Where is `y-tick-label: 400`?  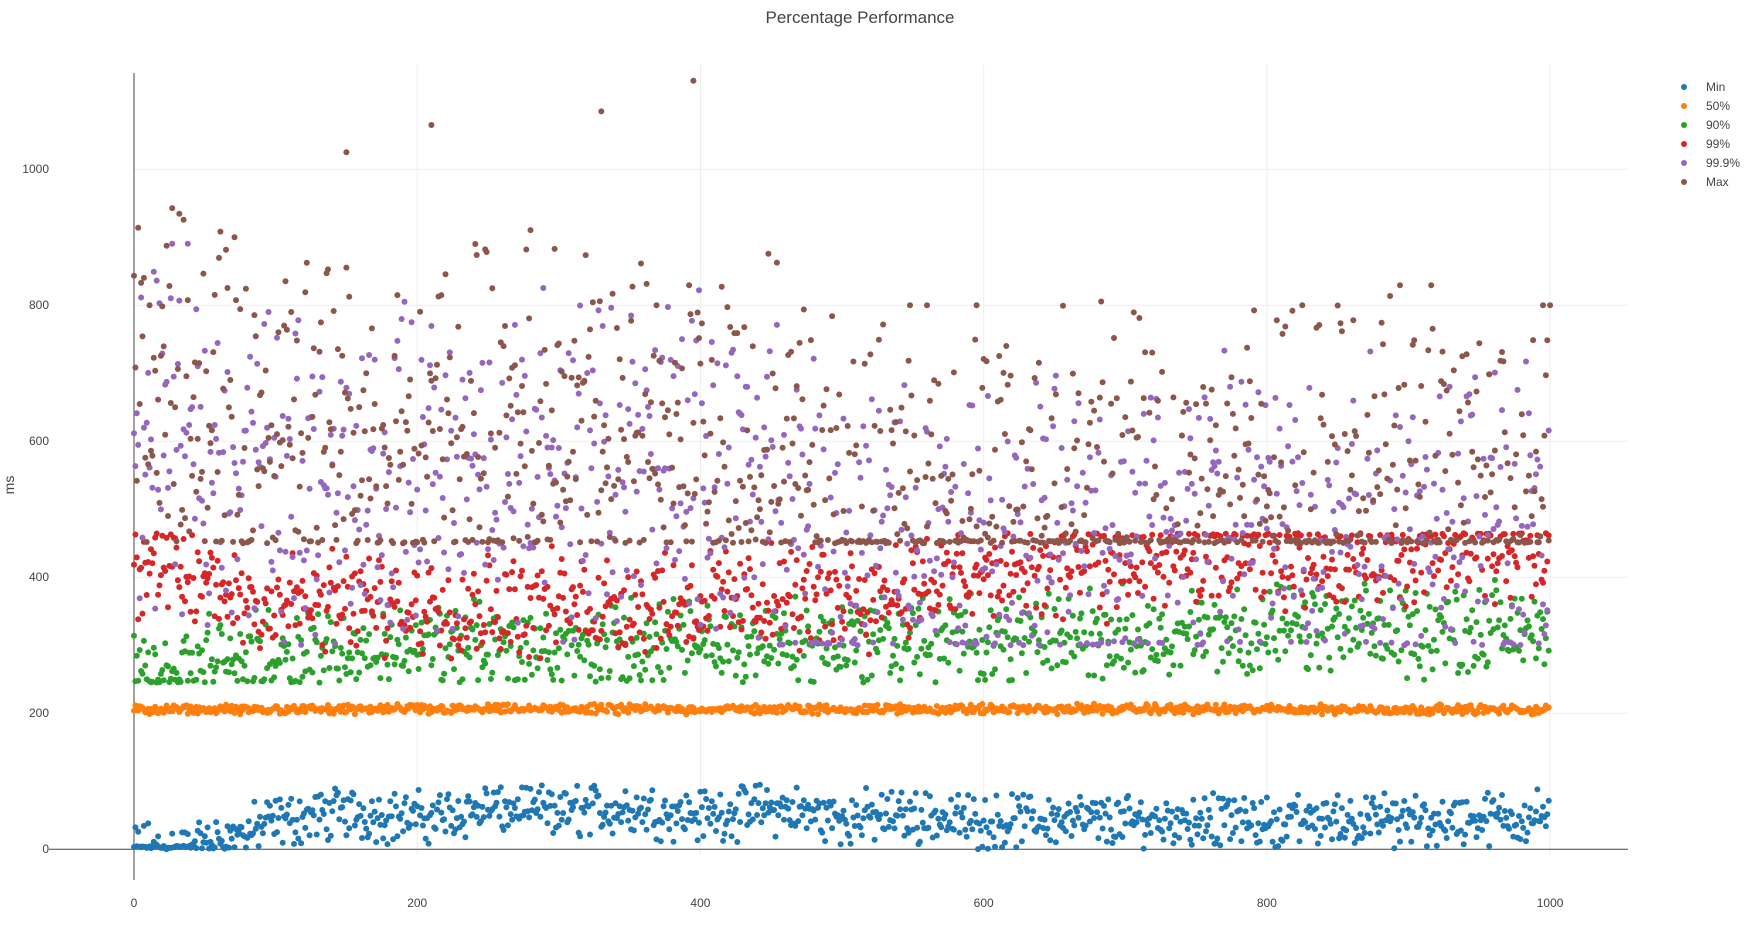 y-tick-label: 400 is located at coordinates (39, 577).